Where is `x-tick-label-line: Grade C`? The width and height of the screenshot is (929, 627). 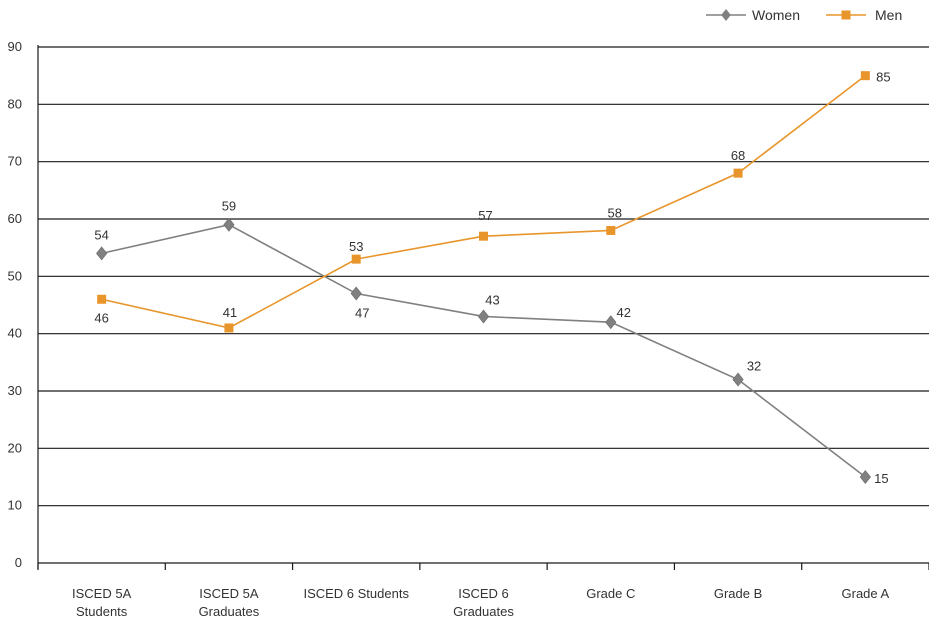 x-tick-label-line: Grade C is located at coordinates (610, 593).